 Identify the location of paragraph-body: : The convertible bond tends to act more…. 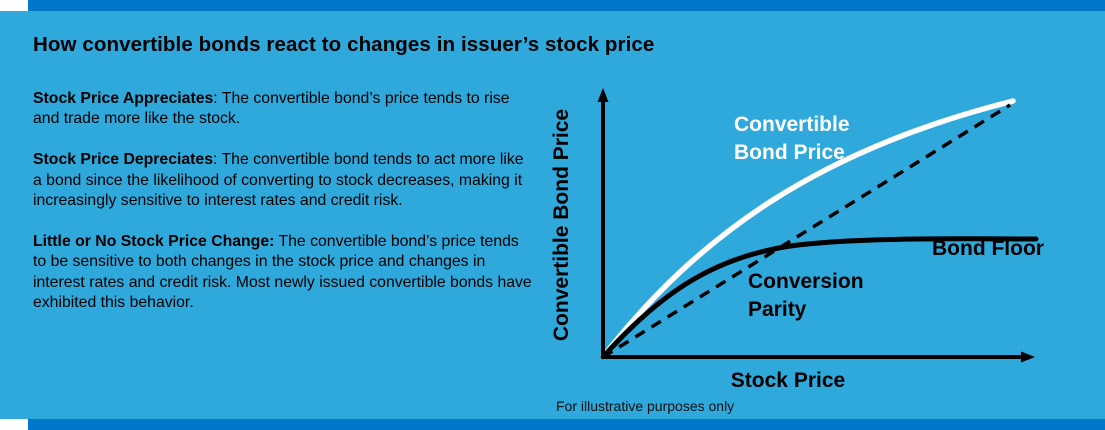
(278, 180).